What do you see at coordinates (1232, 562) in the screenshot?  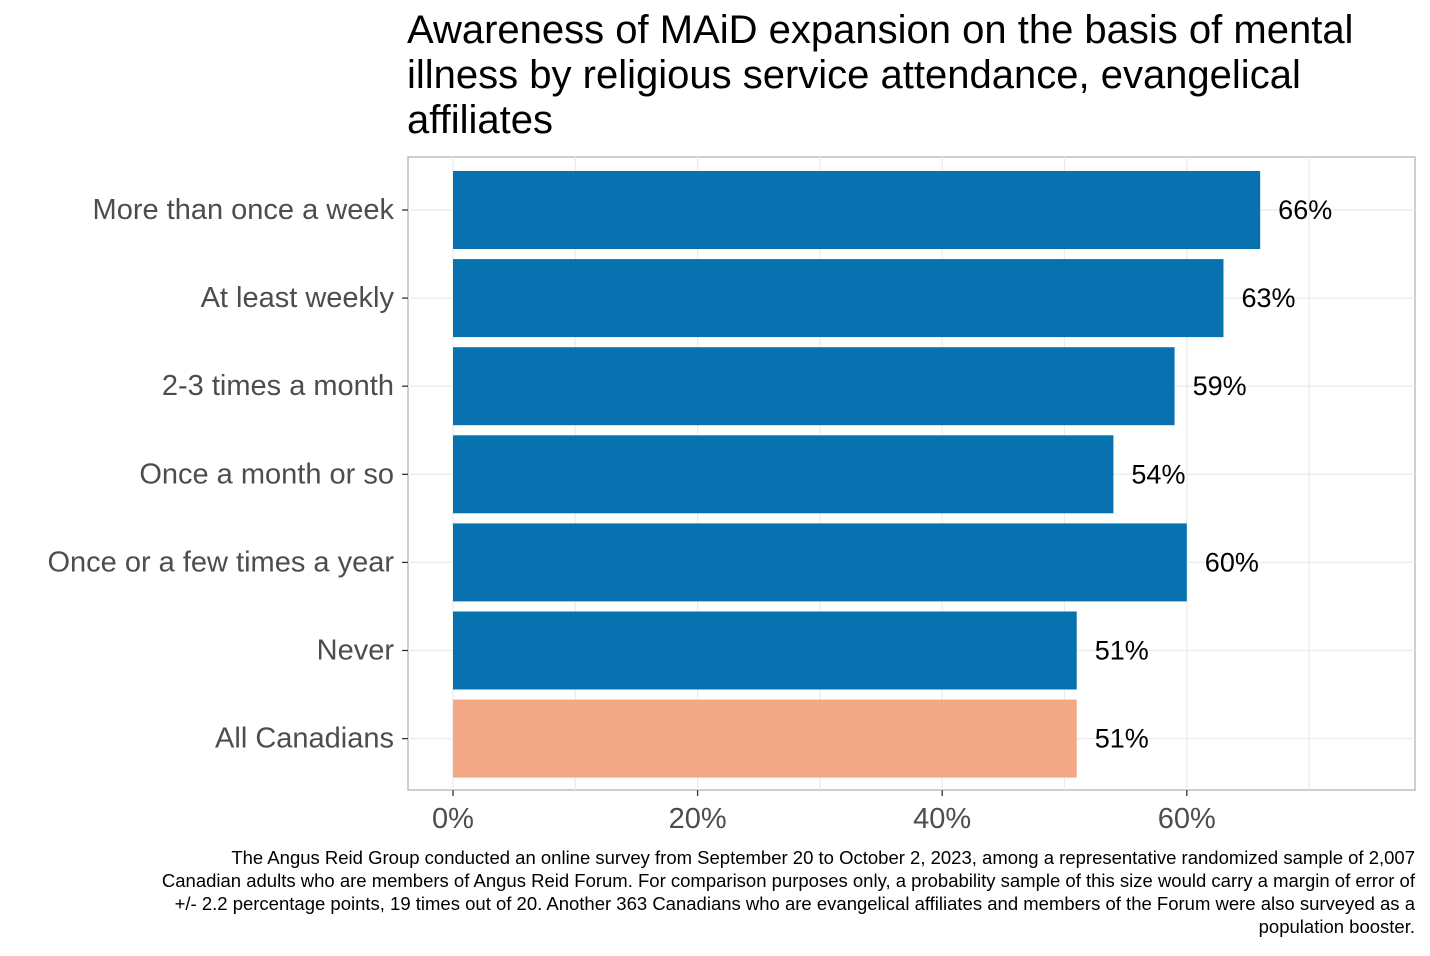 I see `data-label: 60%` at bounding box center [1232, 562].